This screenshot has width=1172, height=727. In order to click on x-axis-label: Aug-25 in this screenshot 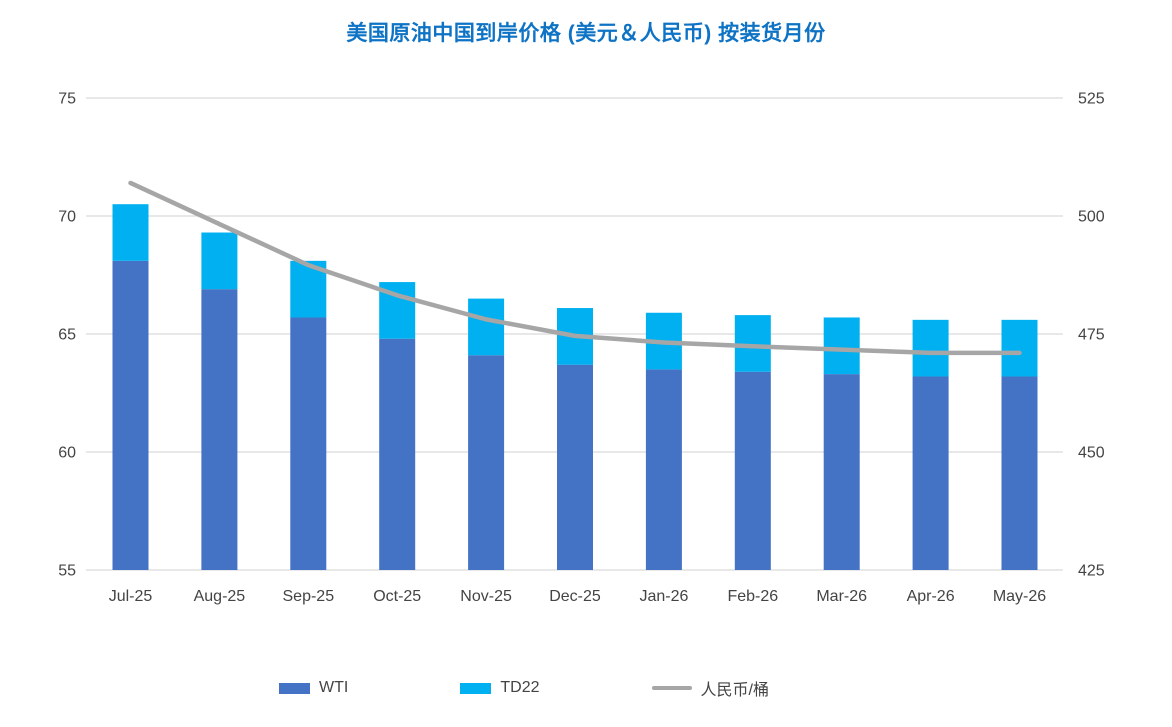, I will do `click(220, 596)`.